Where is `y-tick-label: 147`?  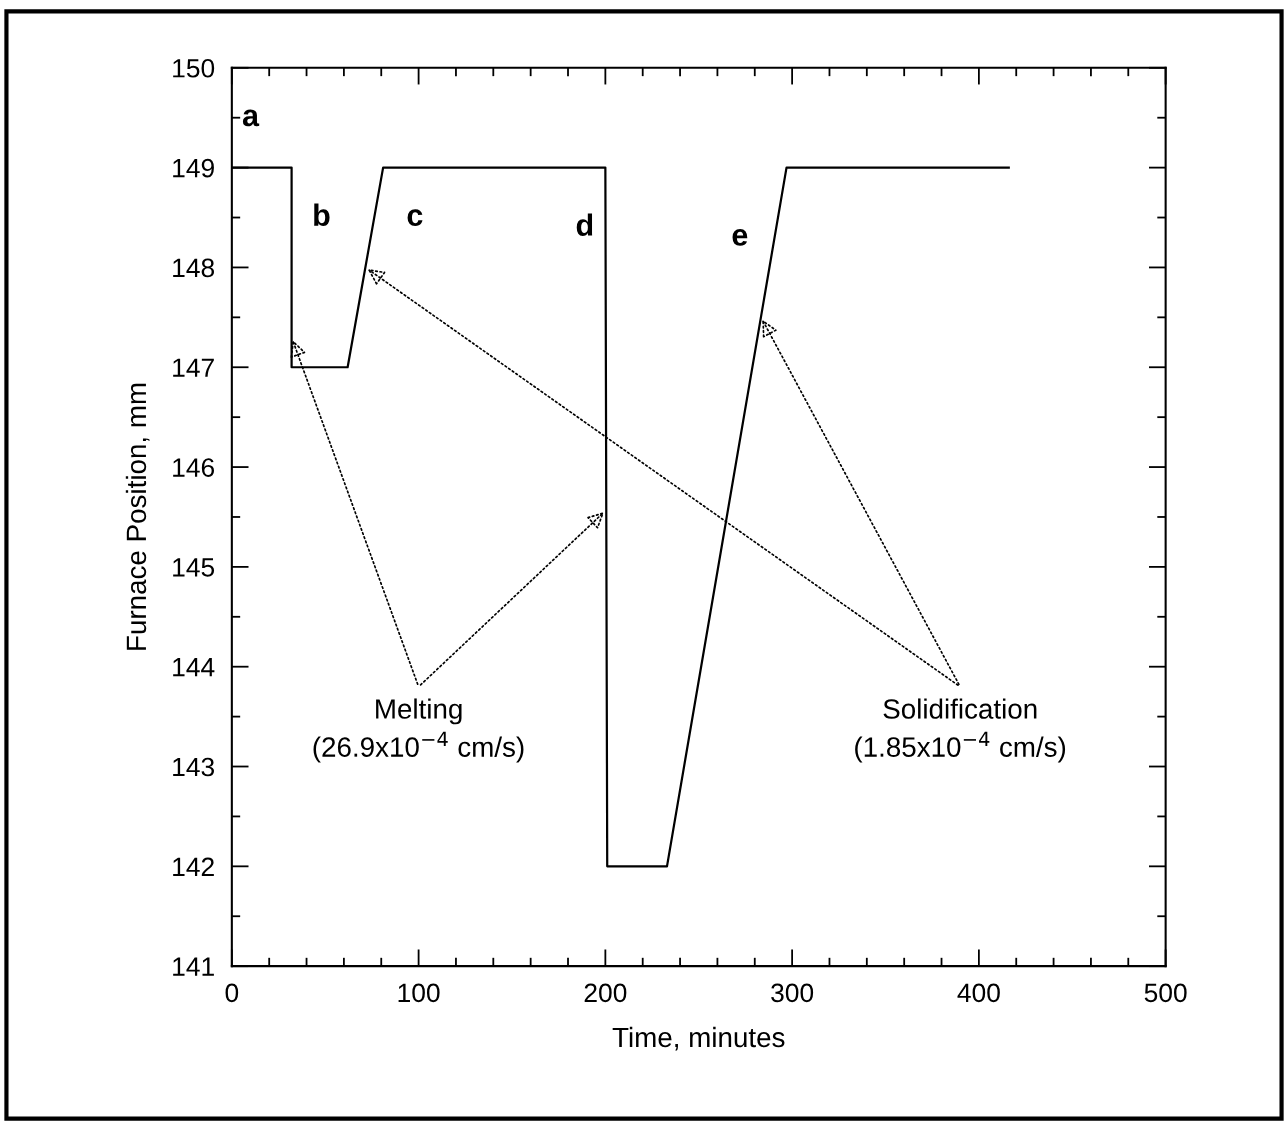 y-tick-label: 147 is located at coordinates (193, 367).